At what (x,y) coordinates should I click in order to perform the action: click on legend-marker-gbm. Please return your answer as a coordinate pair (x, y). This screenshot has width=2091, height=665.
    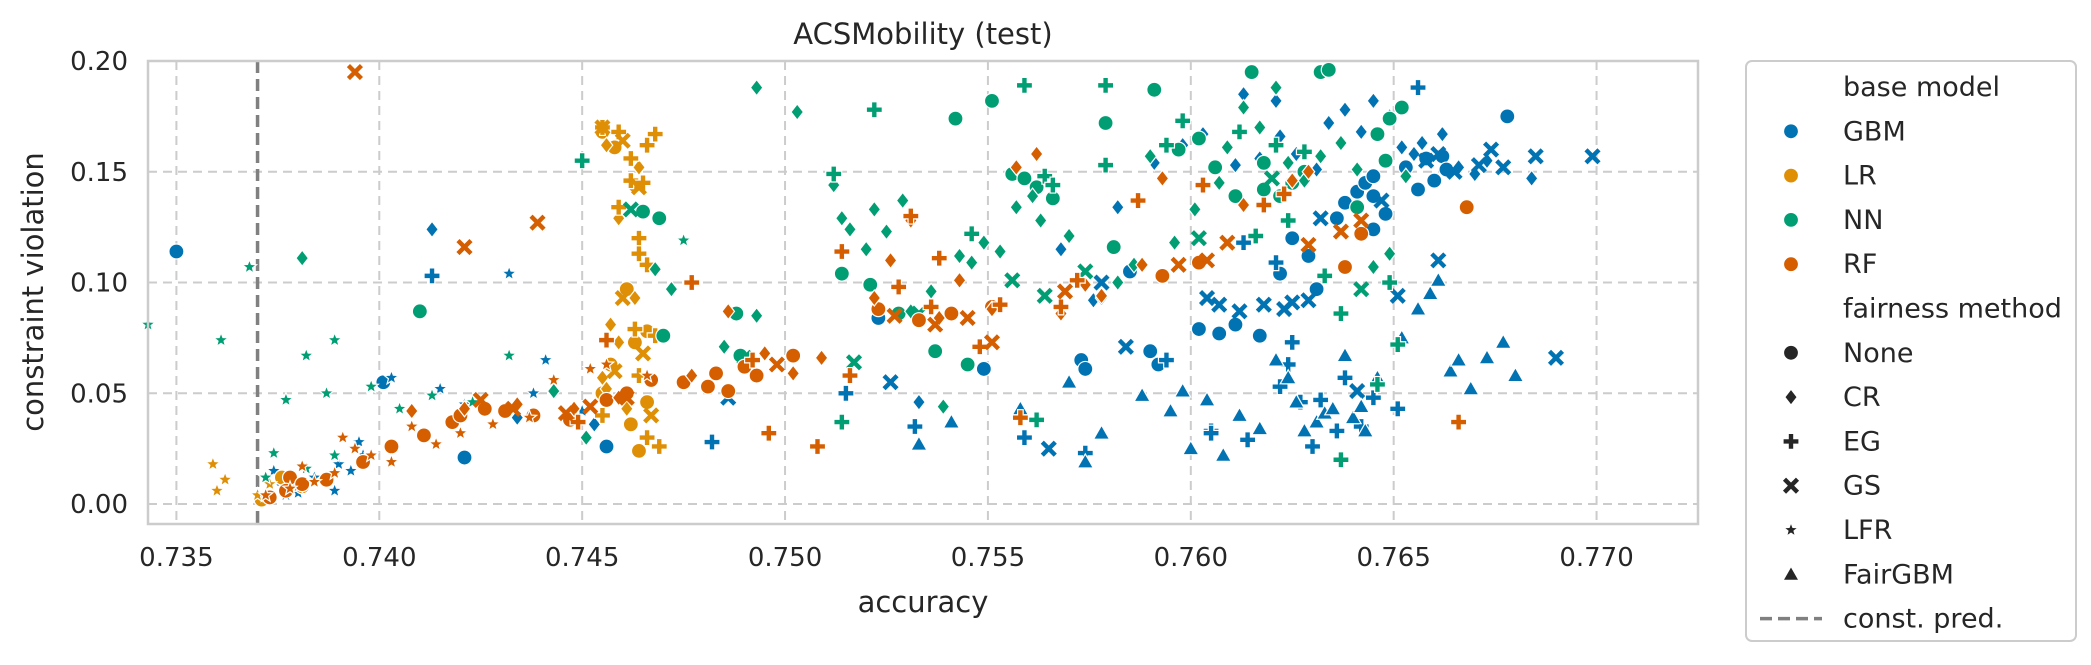
    Looking at the image, I should click on (1791, 131).